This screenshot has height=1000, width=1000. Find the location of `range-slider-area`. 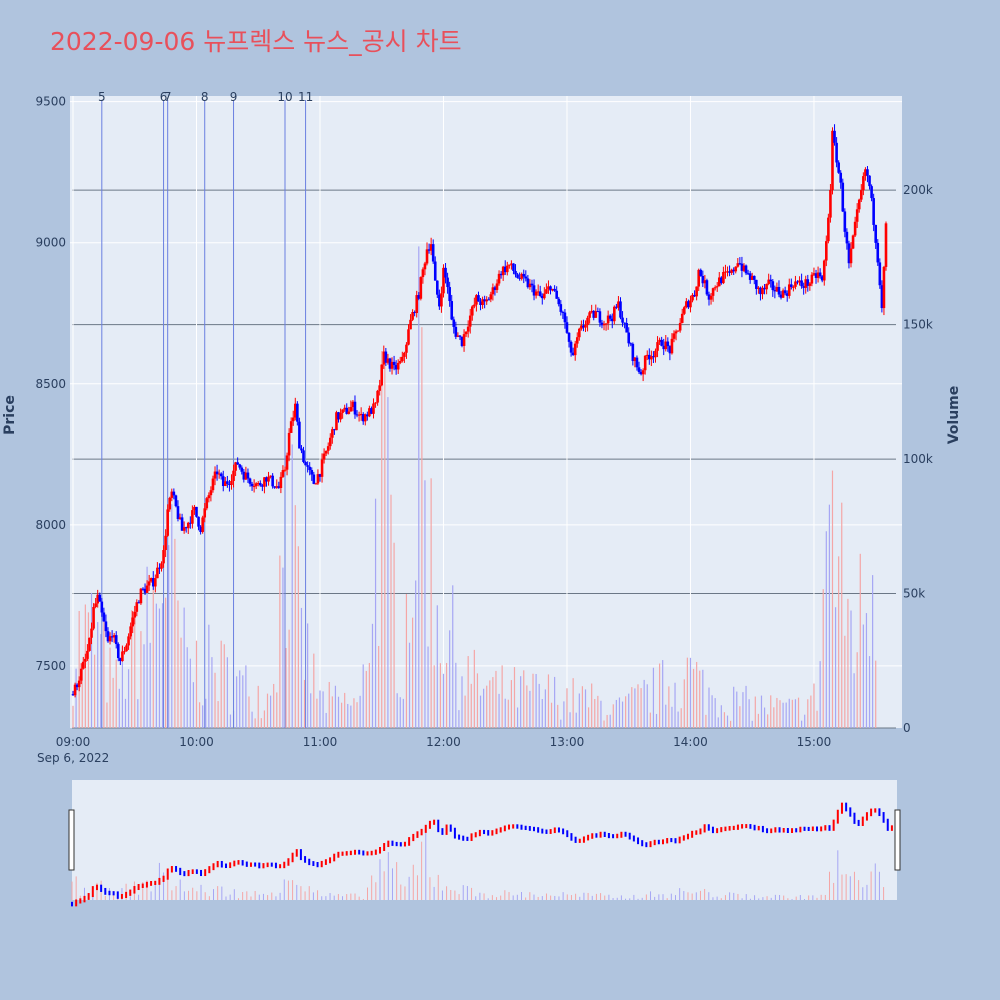

range-slider-area is located at coordinates (484, 840).